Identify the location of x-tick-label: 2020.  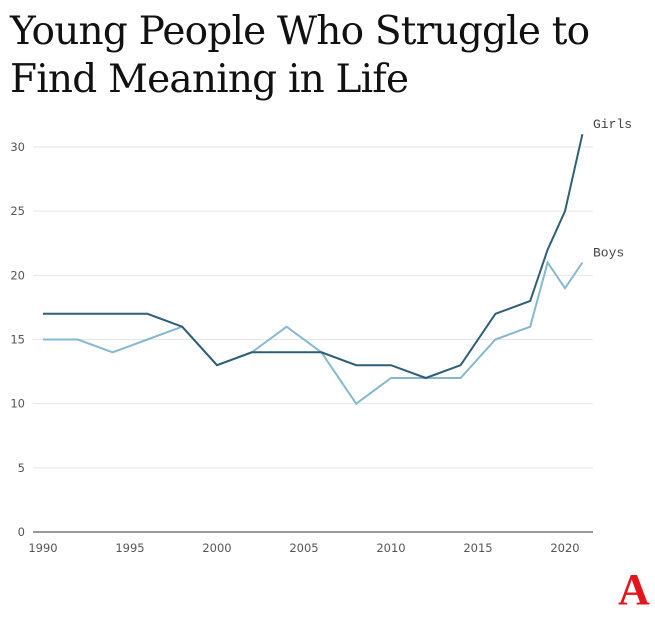
(564, 548).